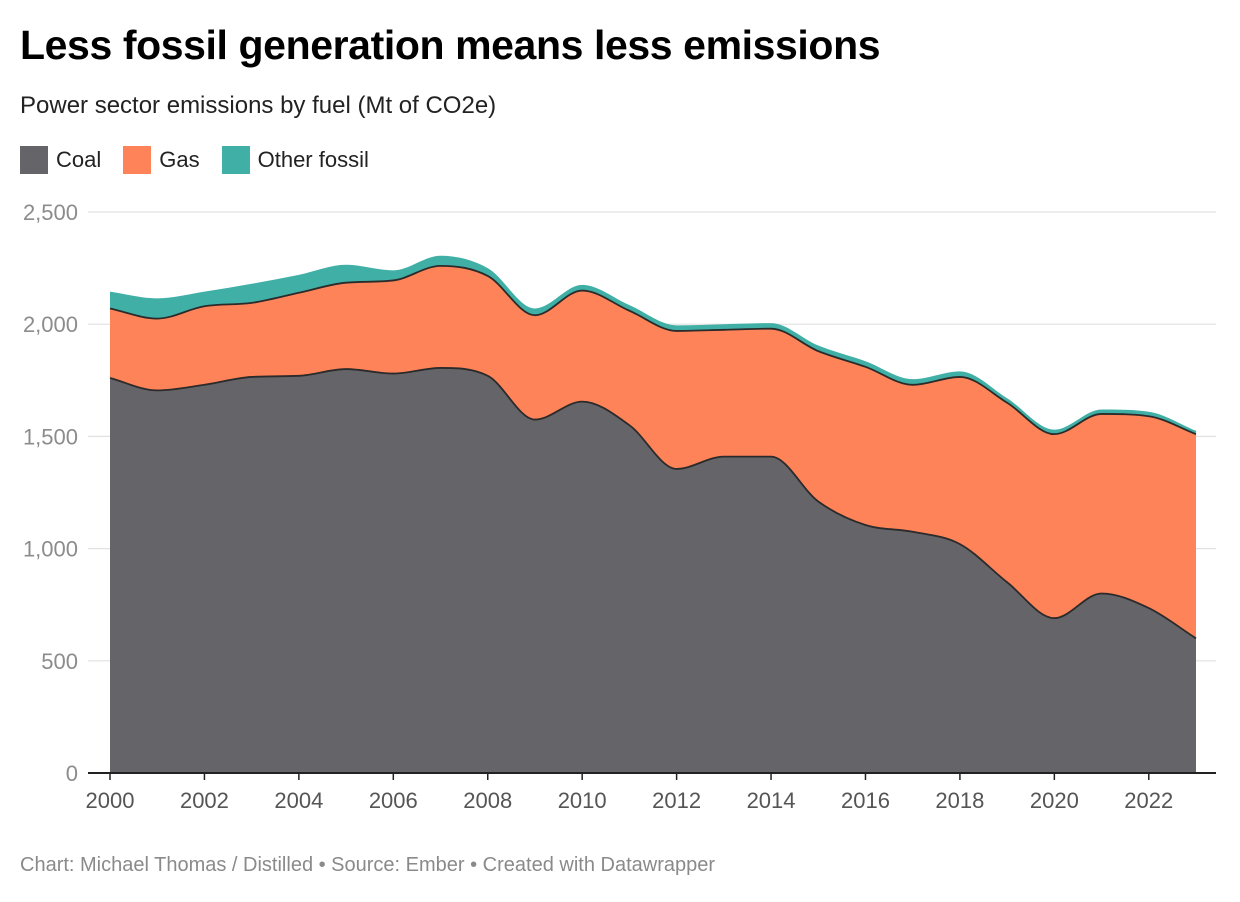 This screenshot has height=902, width=1240. What do you see at coordinates (235, 160) in the screenshot?
I see `legend-swatch-other-fossil` at bounding box center [235, 160].